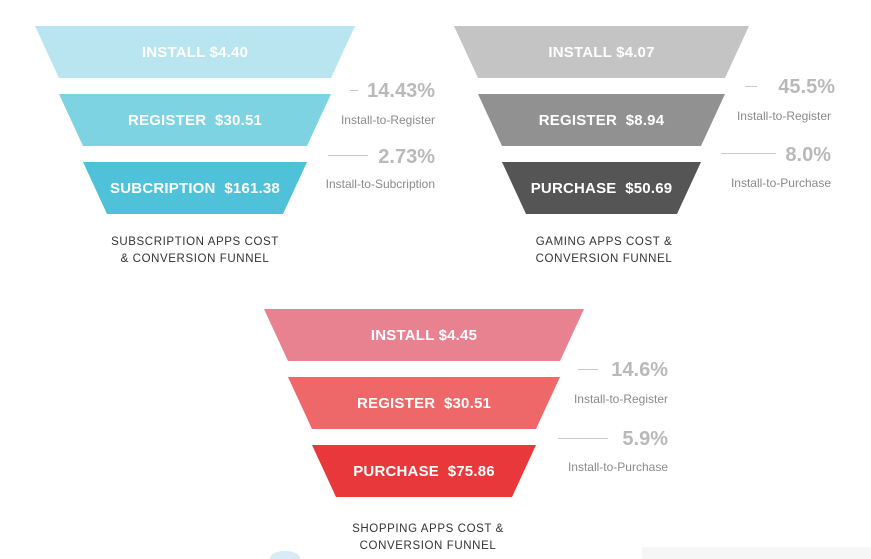  What do you see at coordinates (601, 52) in the screenshot?
I see `funnel-stage-install: INSTALL $4.07` at bounding box center [601, 52].